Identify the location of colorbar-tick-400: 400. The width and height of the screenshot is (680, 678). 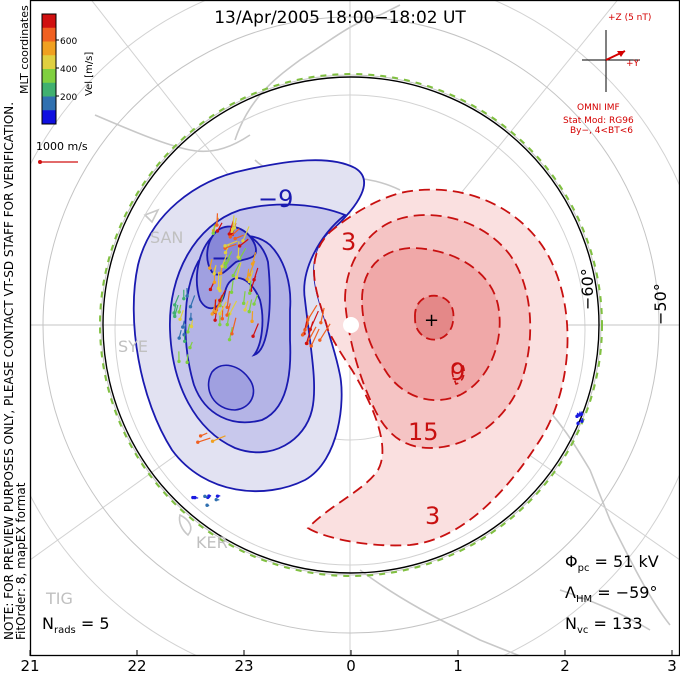
(68, 70).